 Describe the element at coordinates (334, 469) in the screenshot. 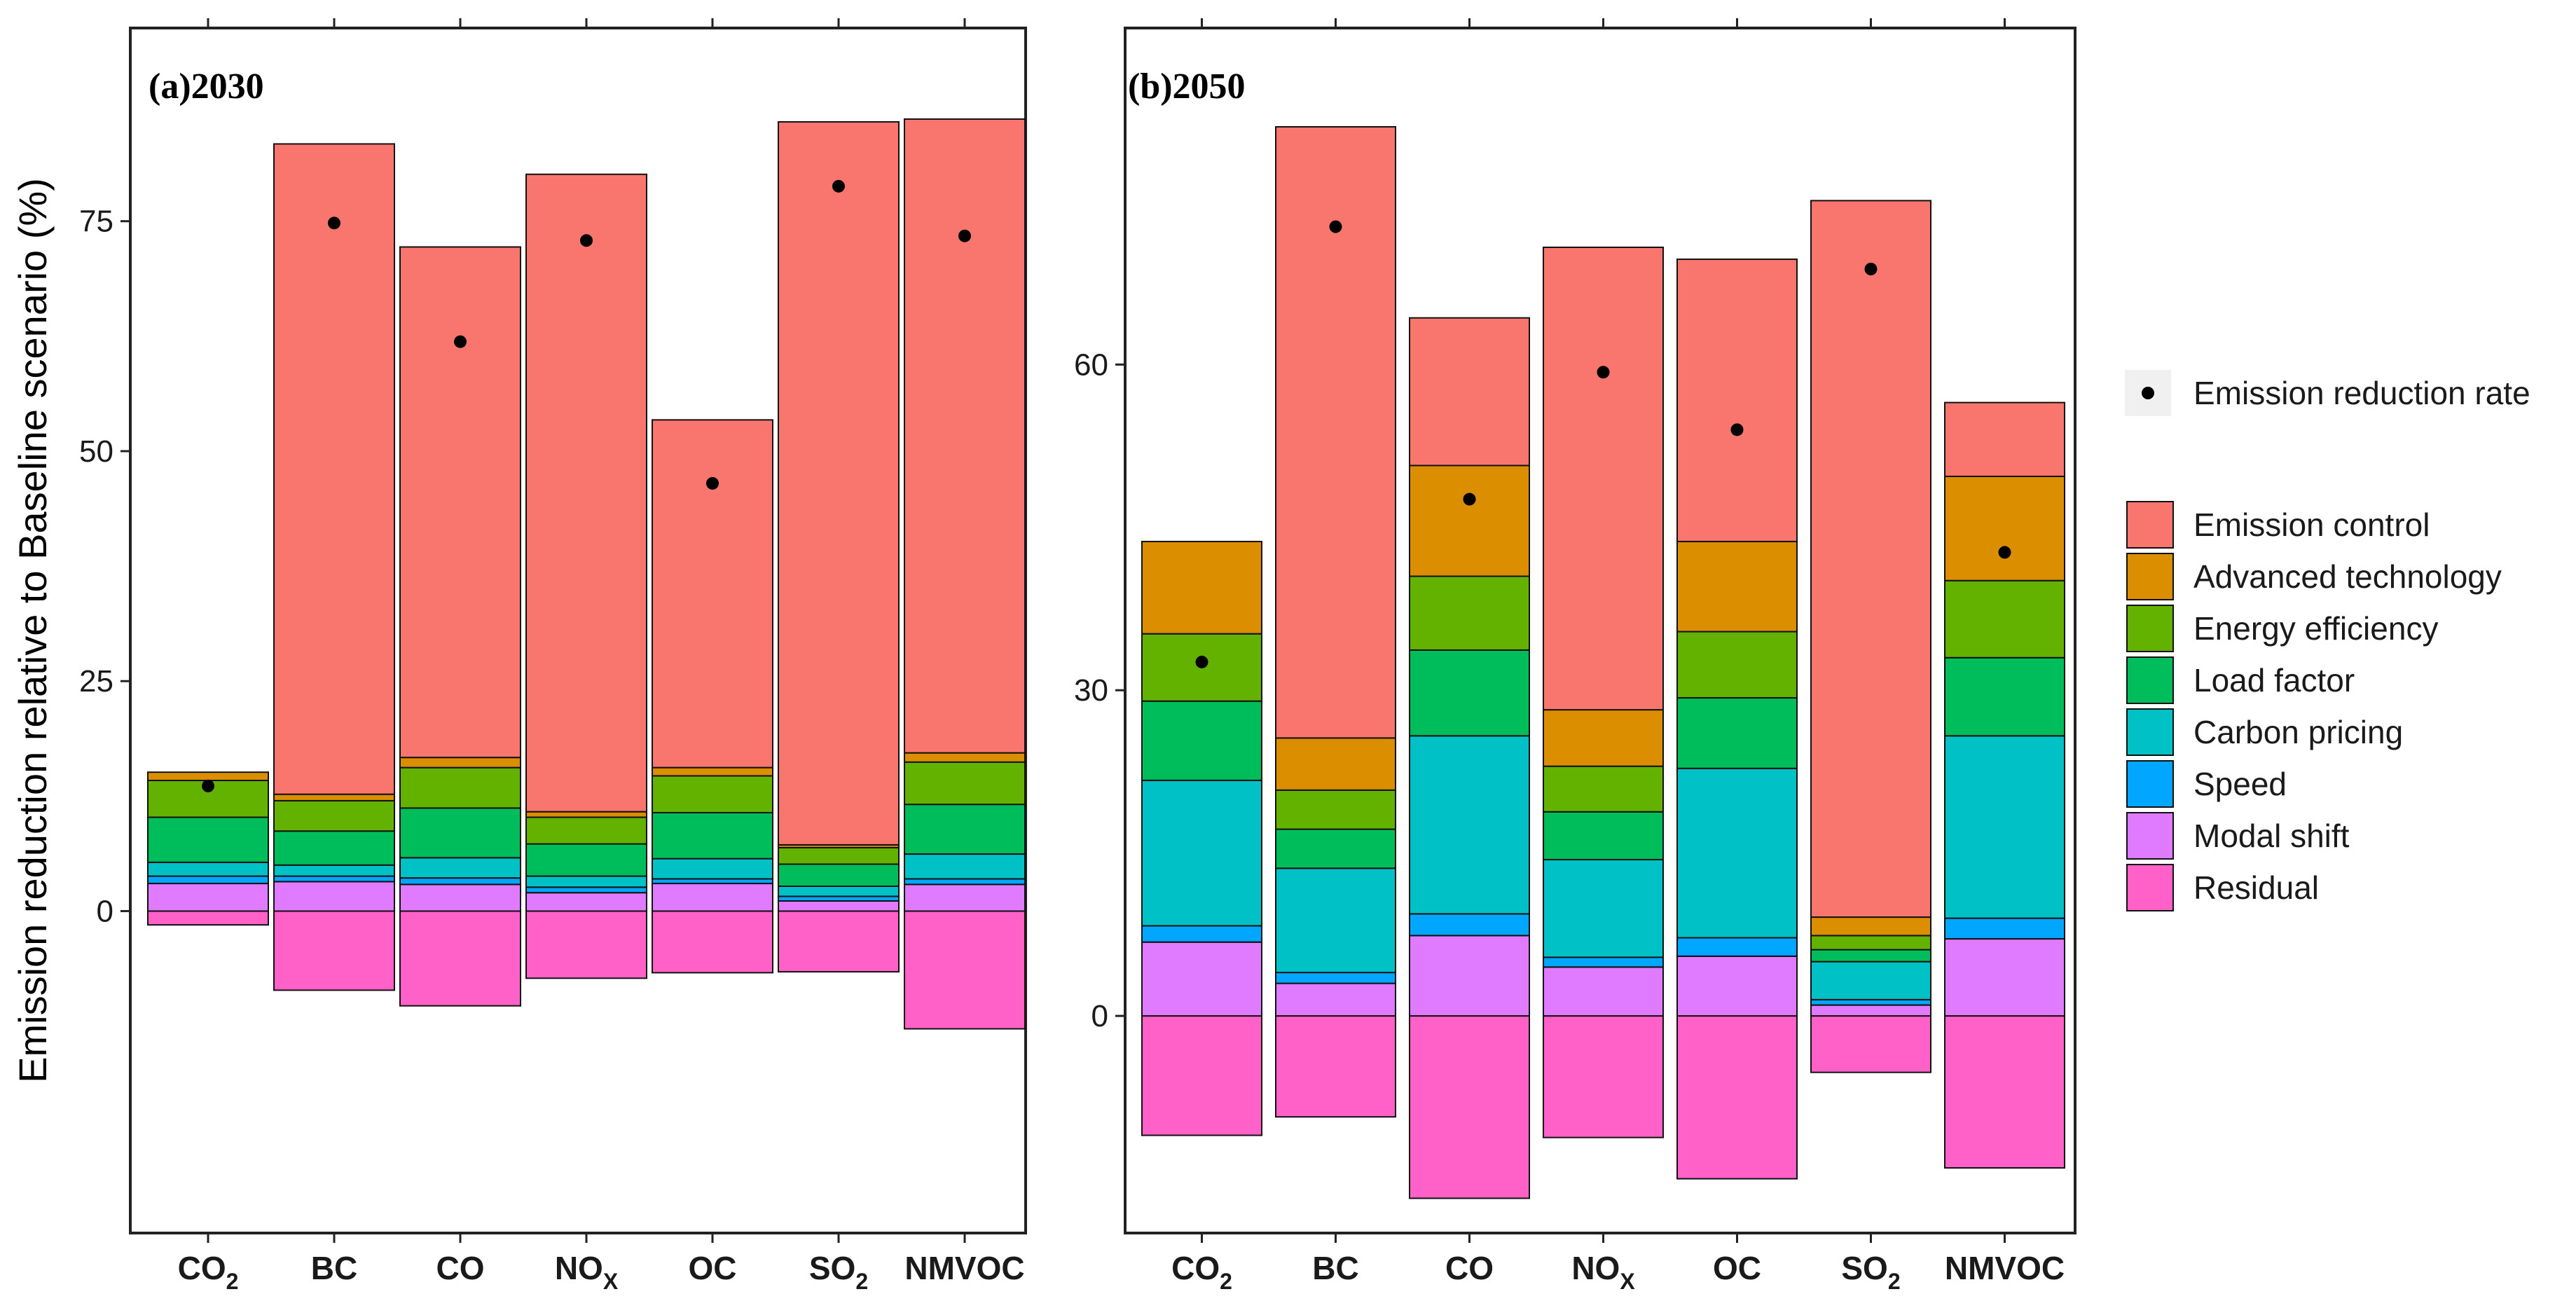

I see `bar-a-bc-emission-control` at that location.